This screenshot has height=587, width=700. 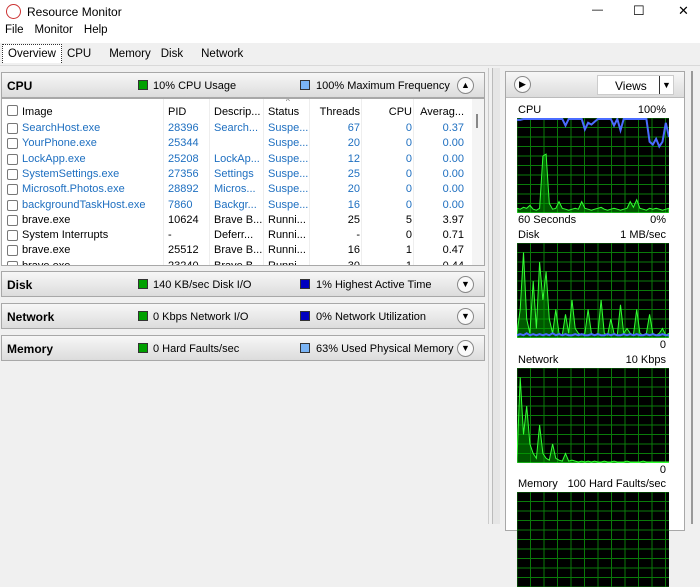 I want to click on views-dropdown: Views ▼, so click(x=635, y=85).